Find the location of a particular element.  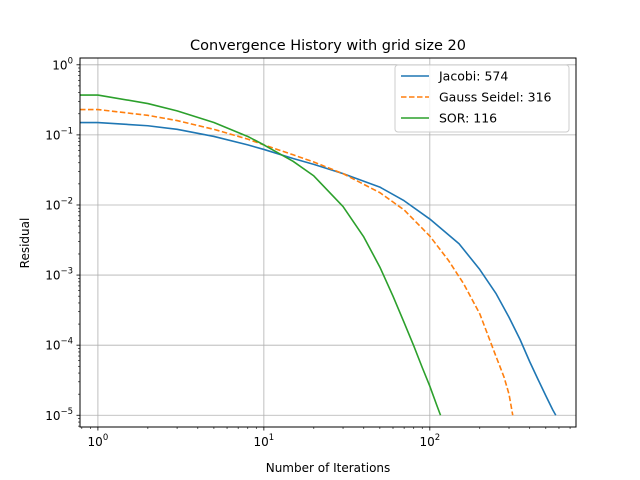

legend: Jacobi: 574 Gauss Seidel: 316 SOR: 116 is located at coordinates (482, 98).